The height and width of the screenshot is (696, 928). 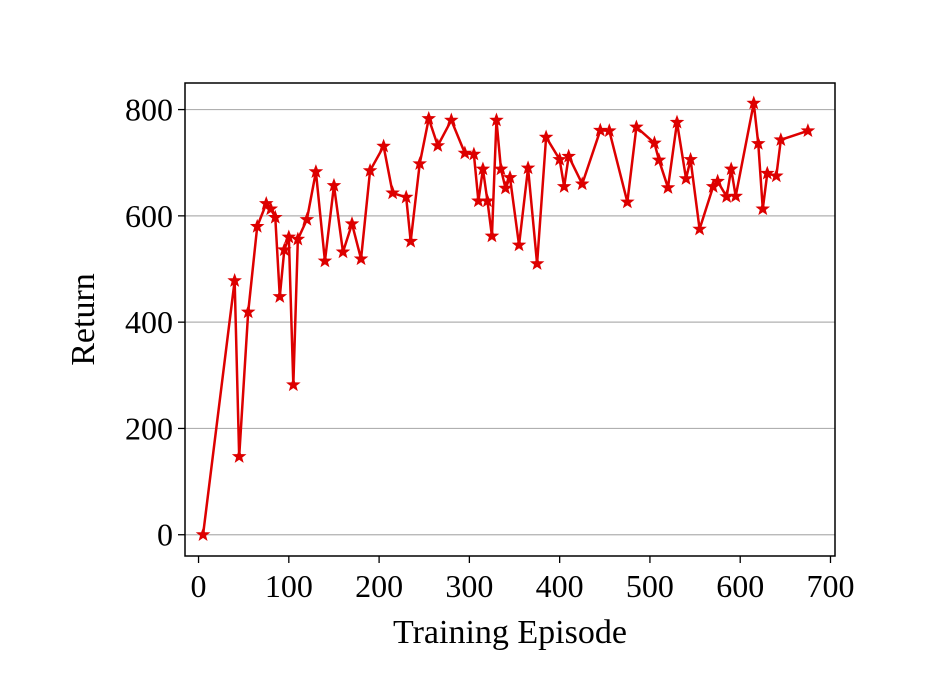 What do you see at coordinates (650, 586) in the screenshot?
I see `x-tick-label: 500` at bounding box center [650, 586].